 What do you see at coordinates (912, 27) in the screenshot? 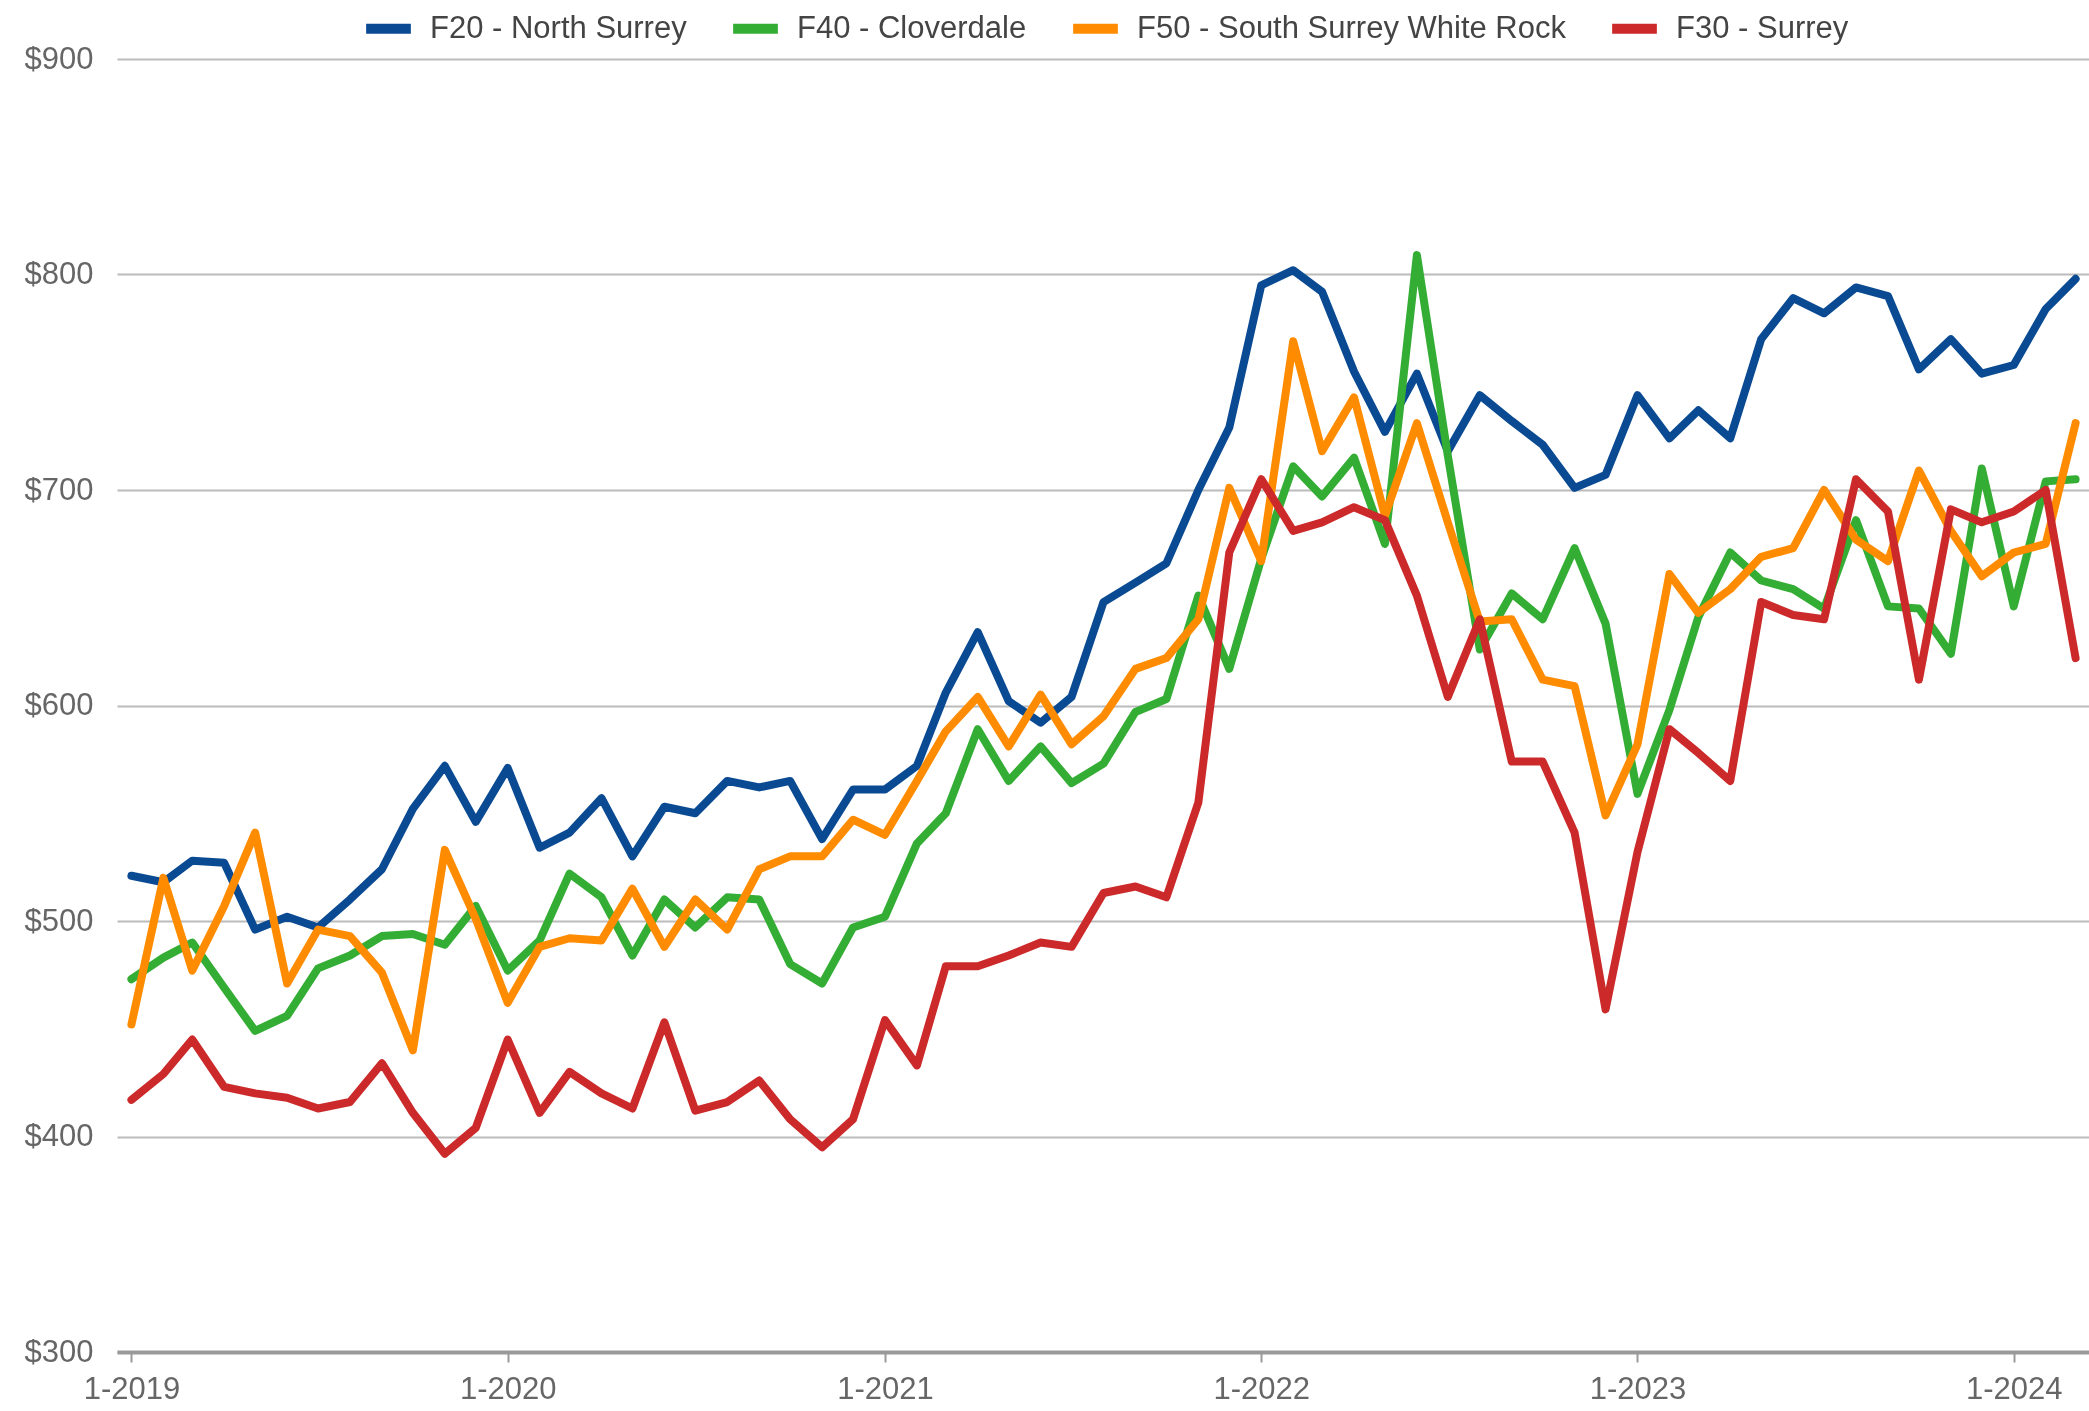
I see `legend-label: F40 - Cloverdale` at bounding box center [912, 27].